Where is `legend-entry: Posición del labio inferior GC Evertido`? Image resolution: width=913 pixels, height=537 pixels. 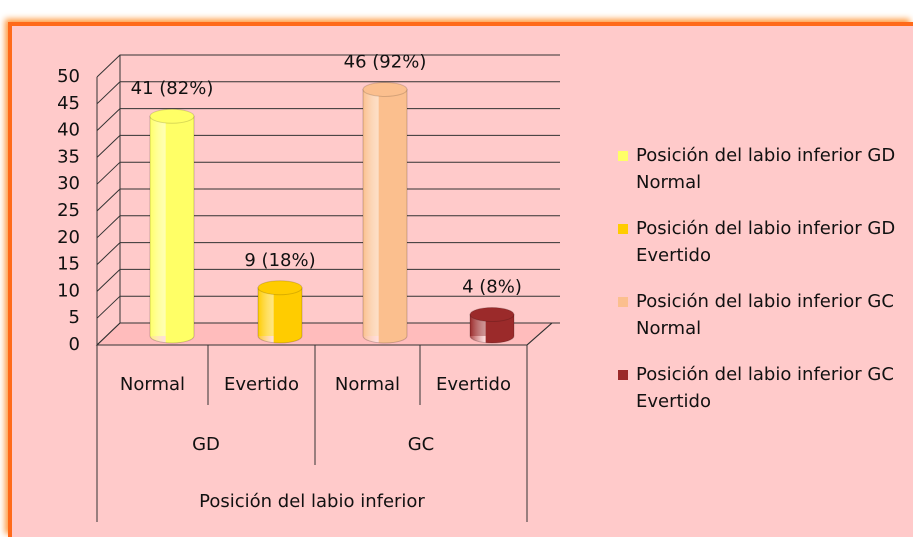
legend-entry: Posición del labio inferior GC Evertido is located at coordinates (765, 388).